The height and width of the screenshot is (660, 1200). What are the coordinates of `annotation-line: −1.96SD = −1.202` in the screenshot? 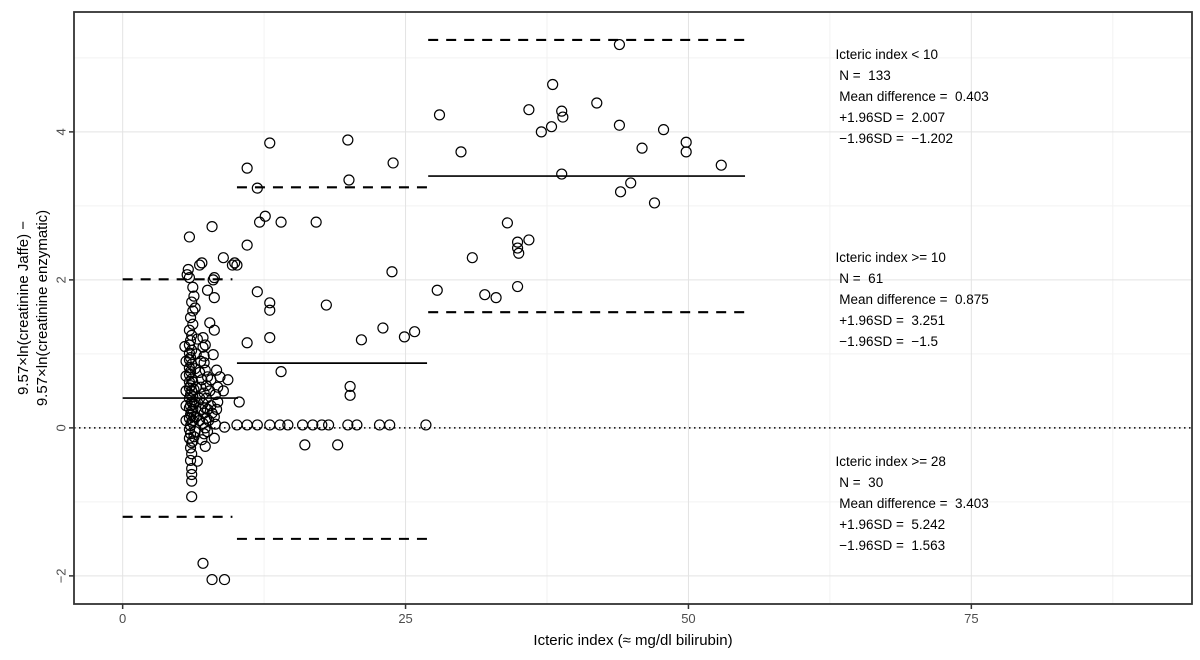 It's located at (894, 138).